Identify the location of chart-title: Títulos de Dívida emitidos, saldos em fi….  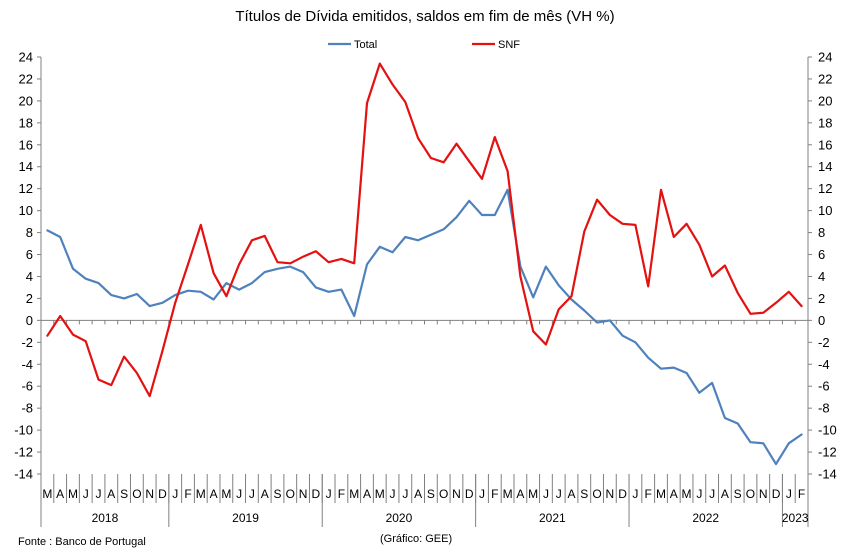
(425, 16).